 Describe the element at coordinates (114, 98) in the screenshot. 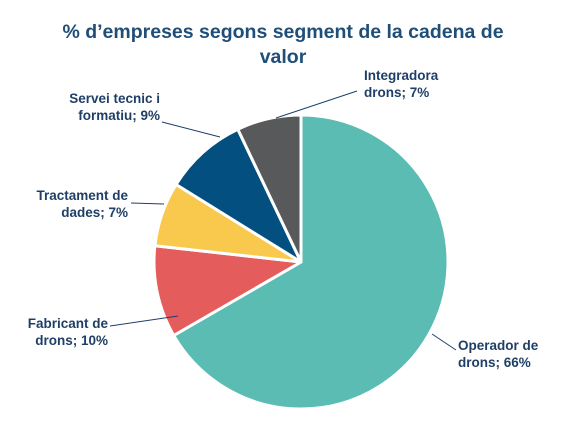

I see `slice-label-line: Servei tecnic i` at that location.